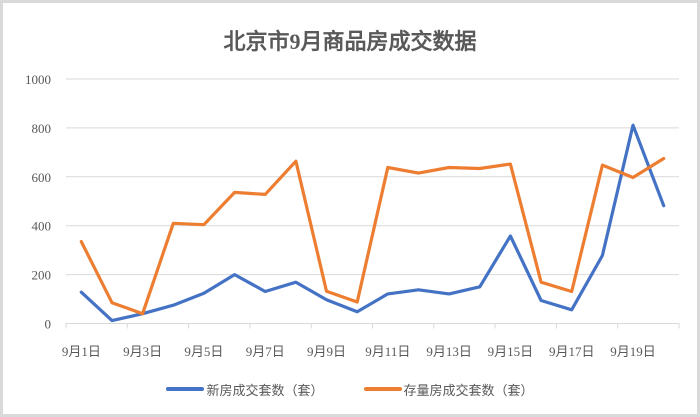 Image resolution: width=700 pixels, height=417 pixels. What do you see at coordinates (449, 351) in the screenshot?
I see `x-tick-label: 9月13日` at bounding box center [449, 351].